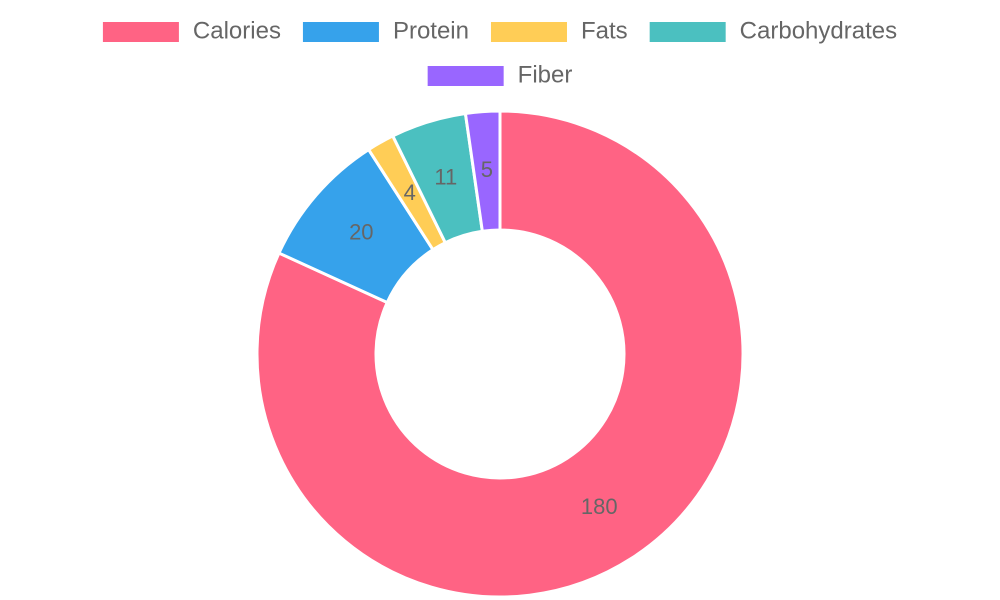 This screenshot has height=600, width=1000. Describe the element at coordinates (499, 52) in the screenshot. I see `legend: Calories Protein Fats Carbohydrates Fiber` at that location.